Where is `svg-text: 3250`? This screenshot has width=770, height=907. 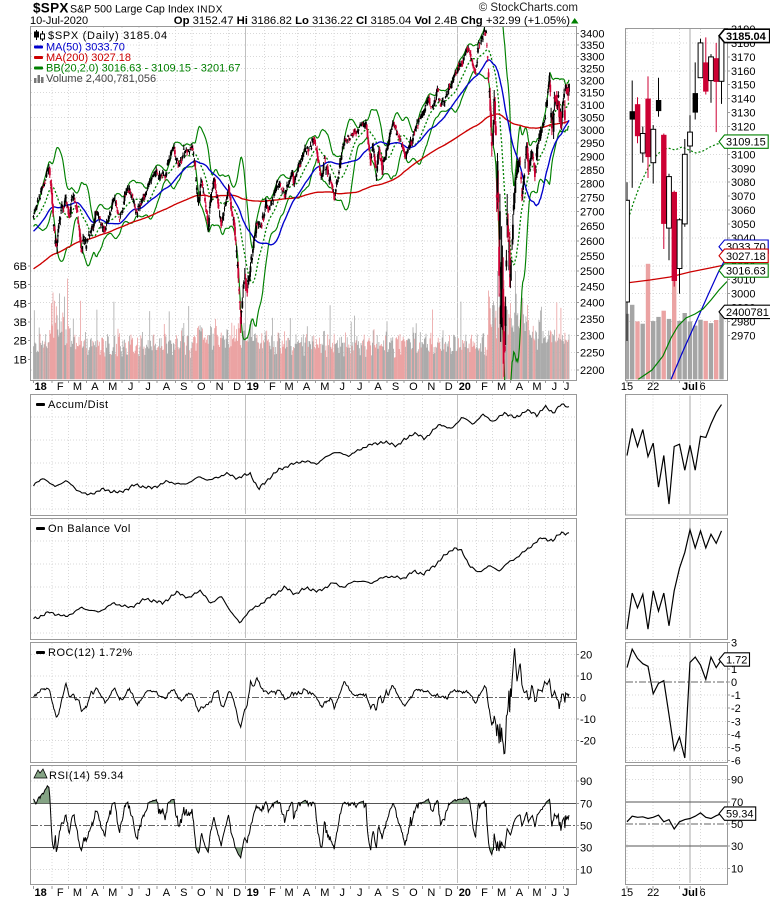
svg-text: 3250 is located at coordinates (592, 69).